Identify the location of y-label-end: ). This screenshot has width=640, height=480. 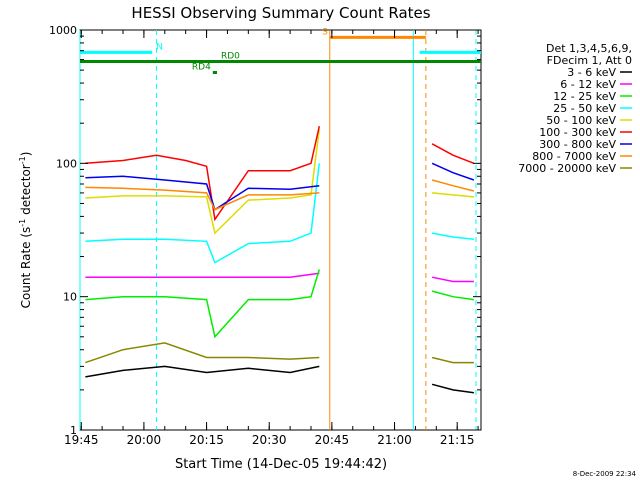
(26, 154).